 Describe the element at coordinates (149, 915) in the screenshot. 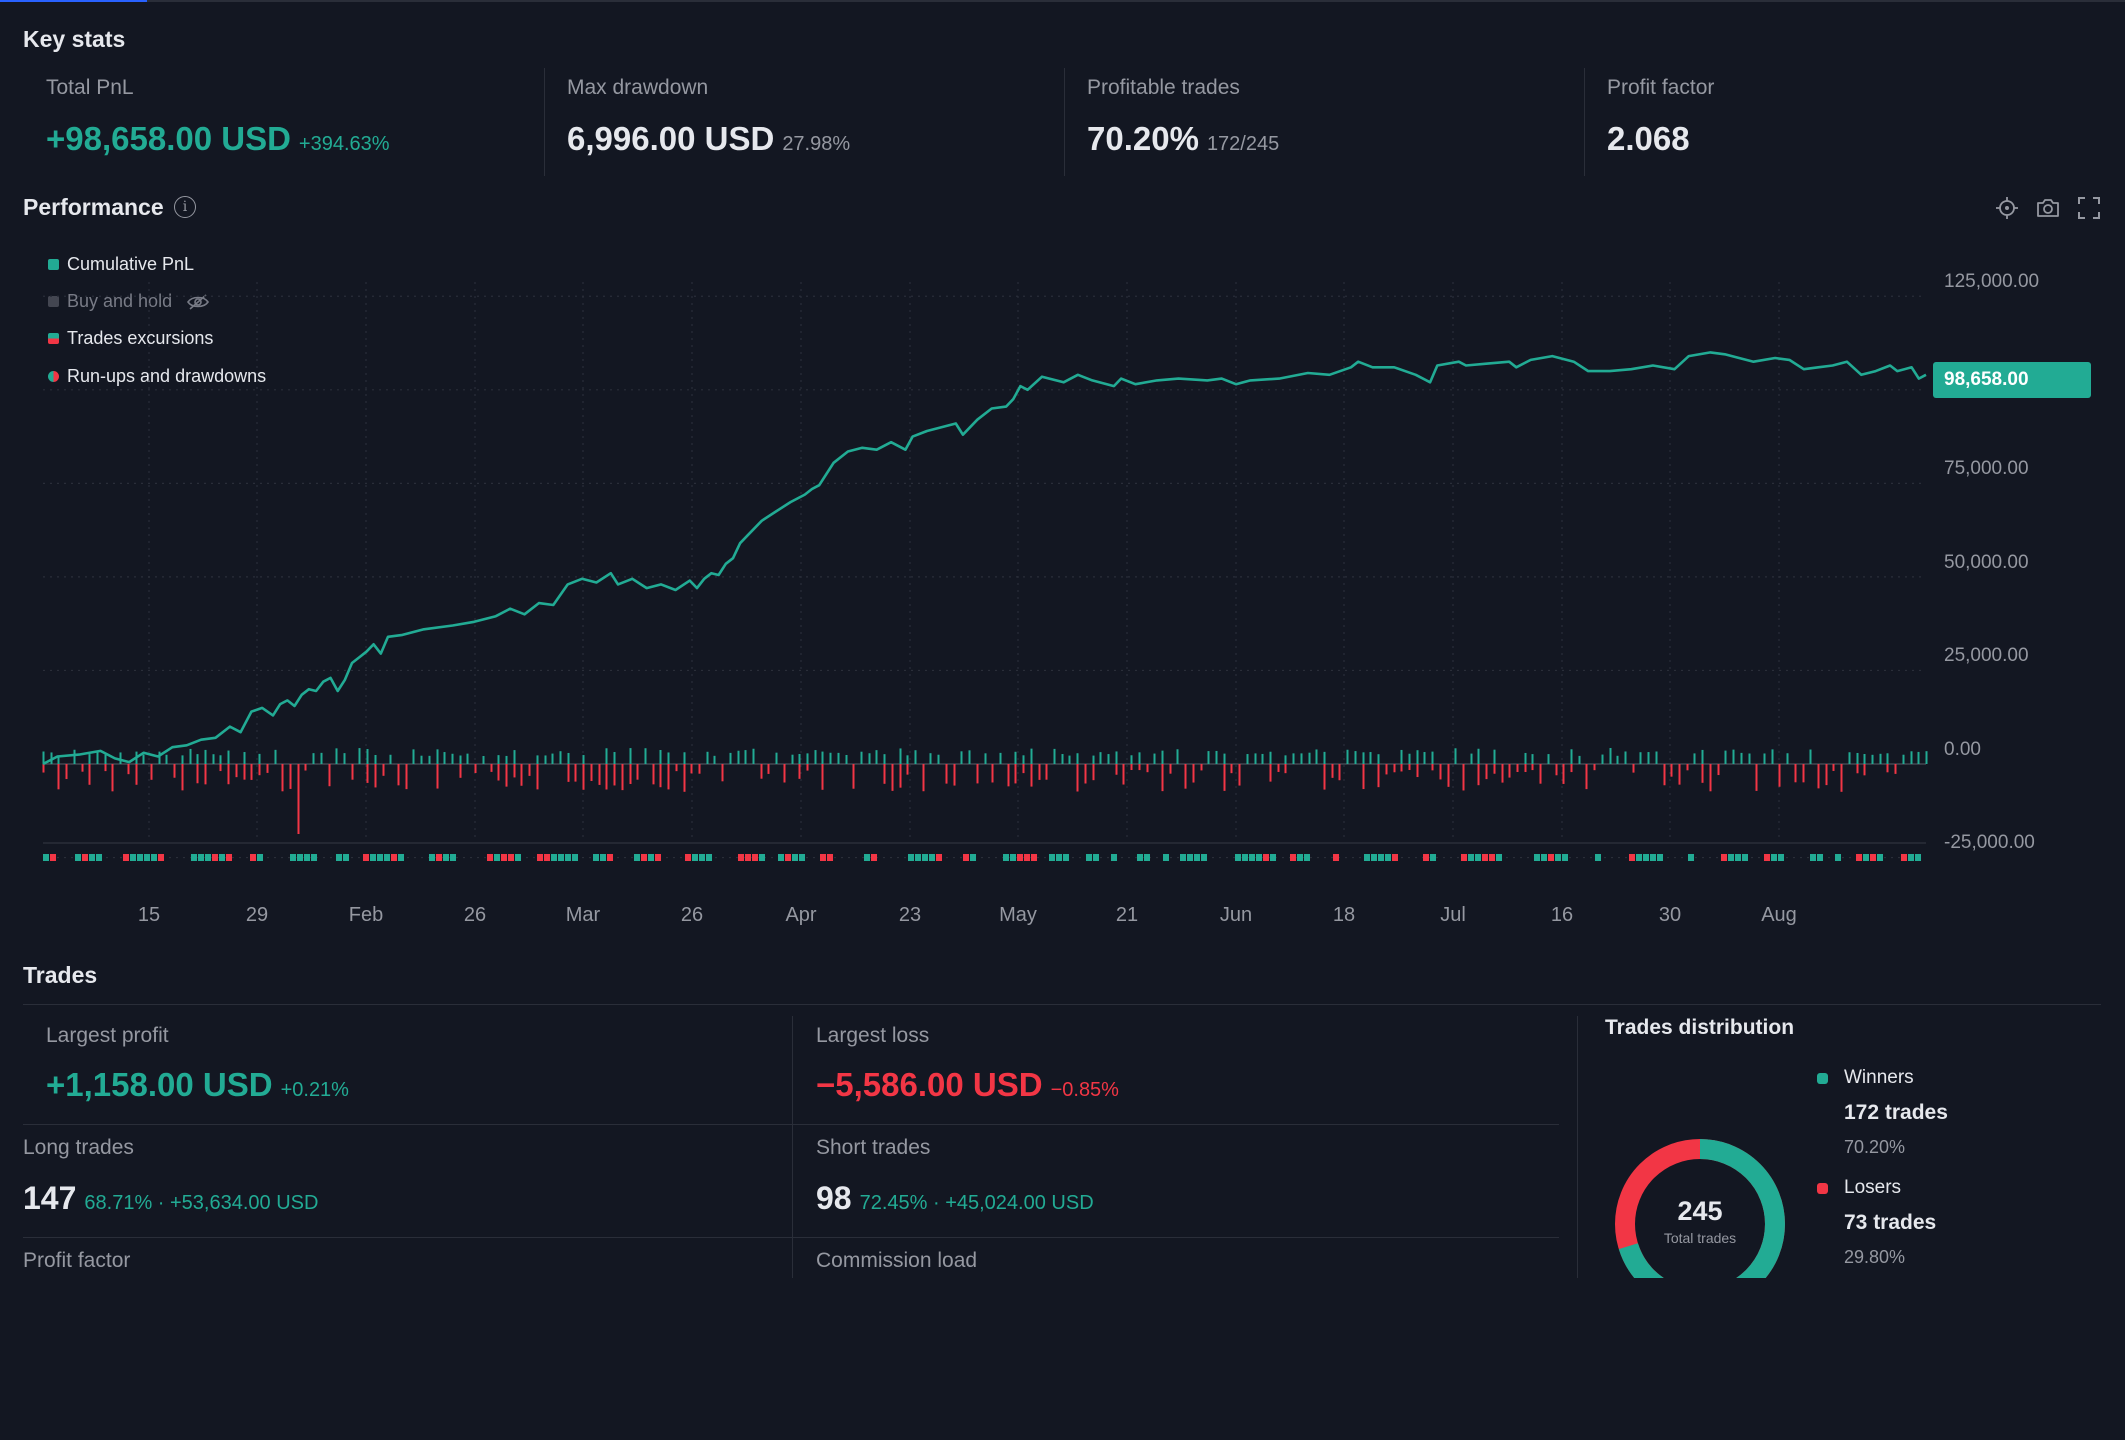

I see `x-tick-label: 15` at that location.